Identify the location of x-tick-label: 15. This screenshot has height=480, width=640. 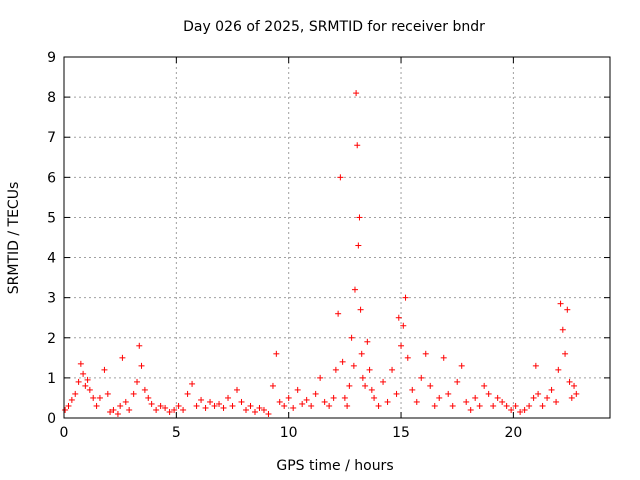
(401, 433).